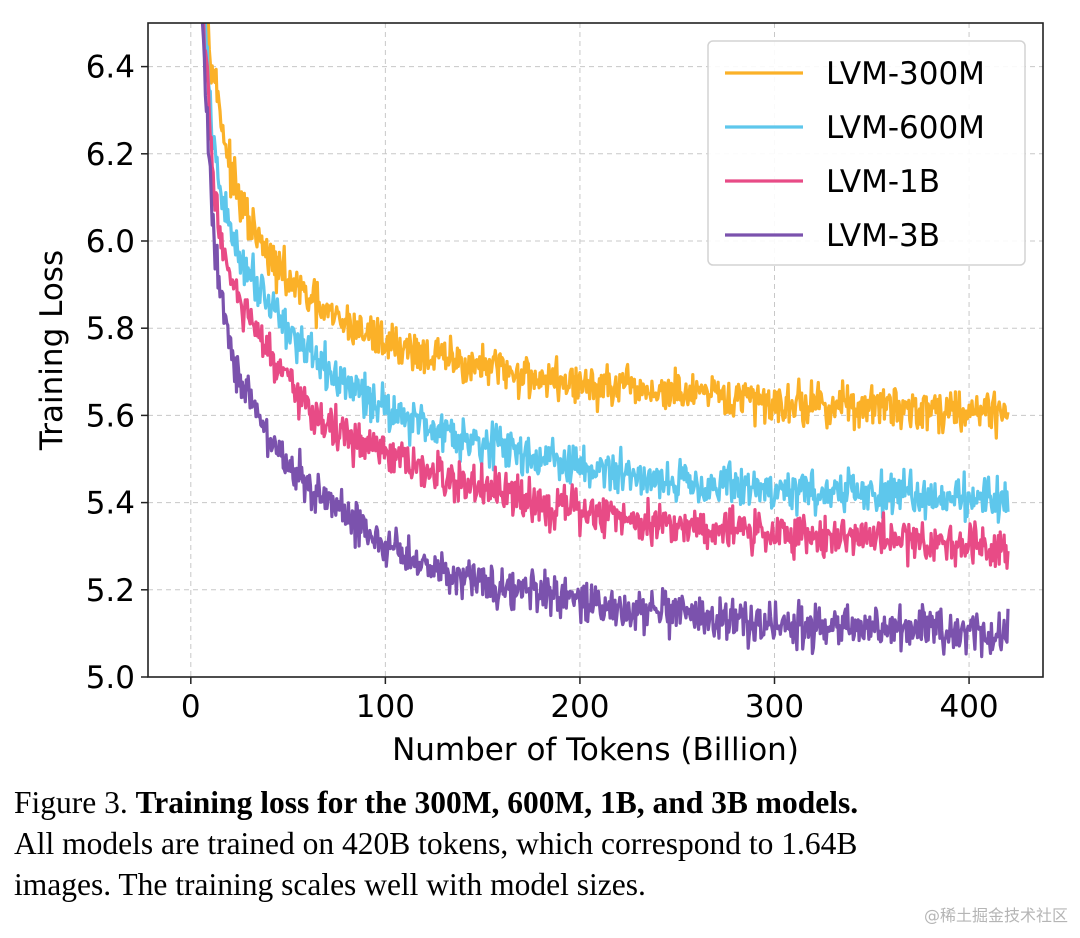 This screenshot has width=1080, height=938. I want to click on x-axis-label: Number of Tokens (Billion), so click(595, 750).